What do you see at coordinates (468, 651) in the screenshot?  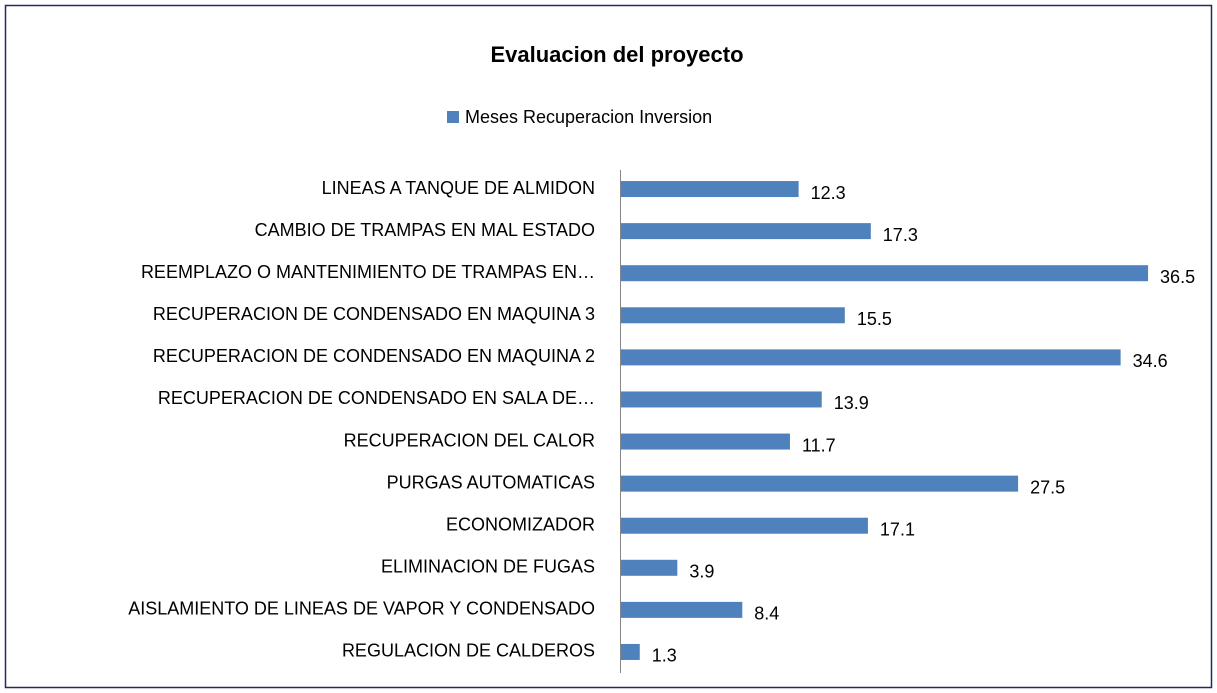 I see `y-tick-label: REGULACION DE CALDEROS` at bounding box center [468, 651].